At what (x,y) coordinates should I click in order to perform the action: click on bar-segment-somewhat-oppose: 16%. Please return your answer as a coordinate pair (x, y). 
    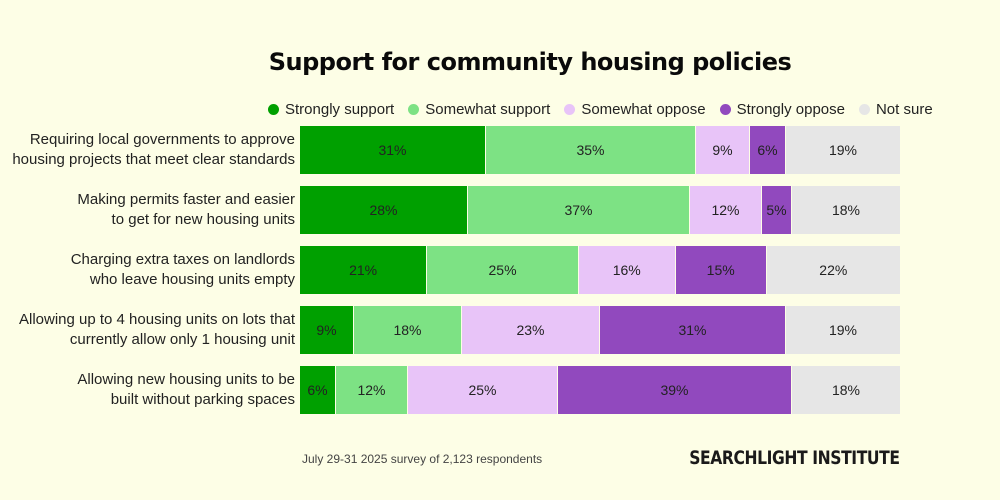
    Looking at the image, I should click on (627, 270).